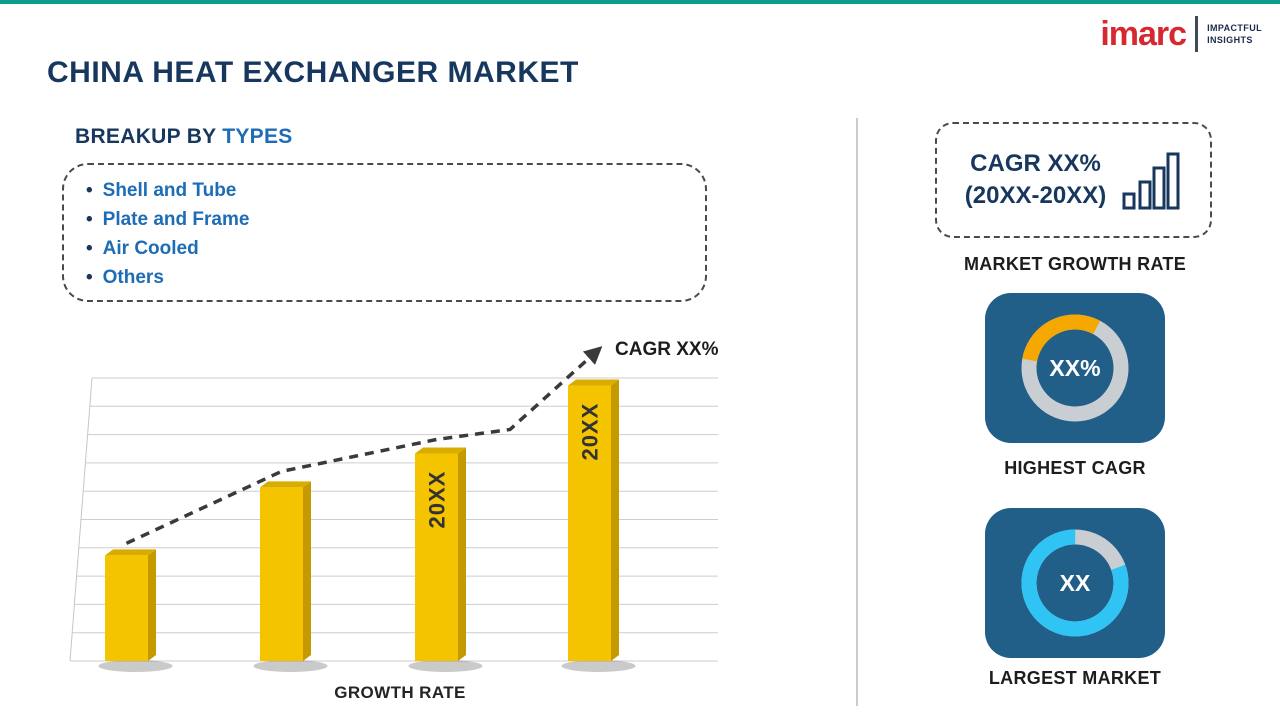  What do you see at coordinates (1230, 40) in the screenshot?
I see `logo-tagline-line2: INSIGHTS` at bounding box center [1230, 40].